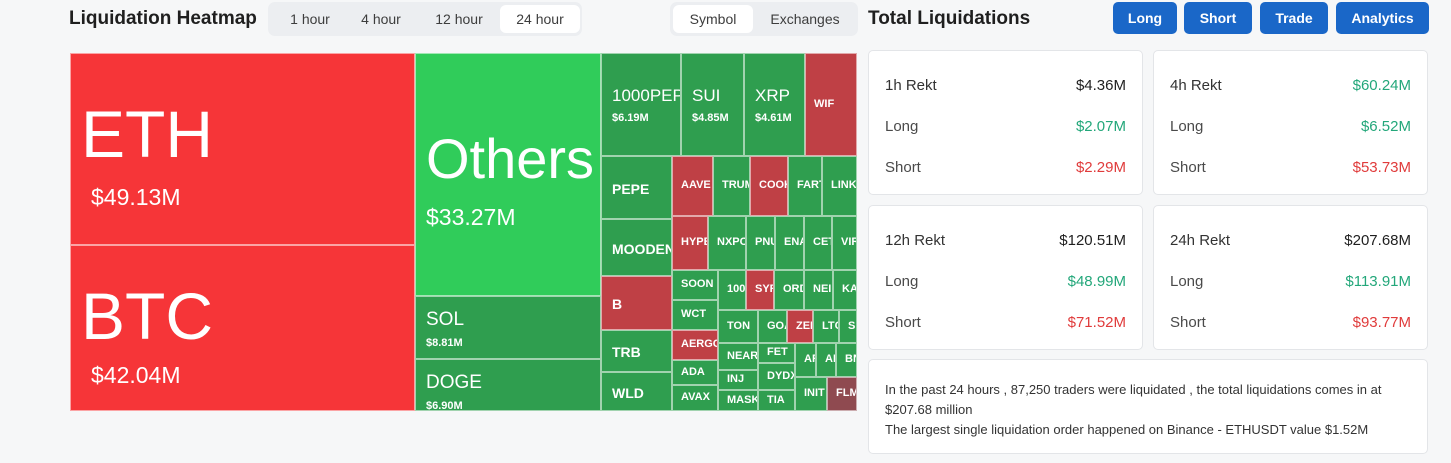 The image size is (1451, 463). What do you see at coordinates (742, 356) in the screenshot?
I see `heatmap-cell-symbol: NEAR` at bounding box center [742, 356].